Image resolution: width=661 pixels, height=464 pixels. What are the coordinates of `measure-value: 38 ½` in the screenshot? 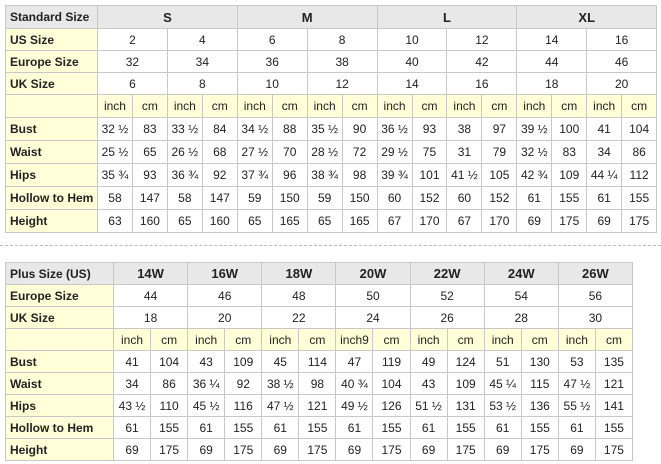 It's located at (280, 383).